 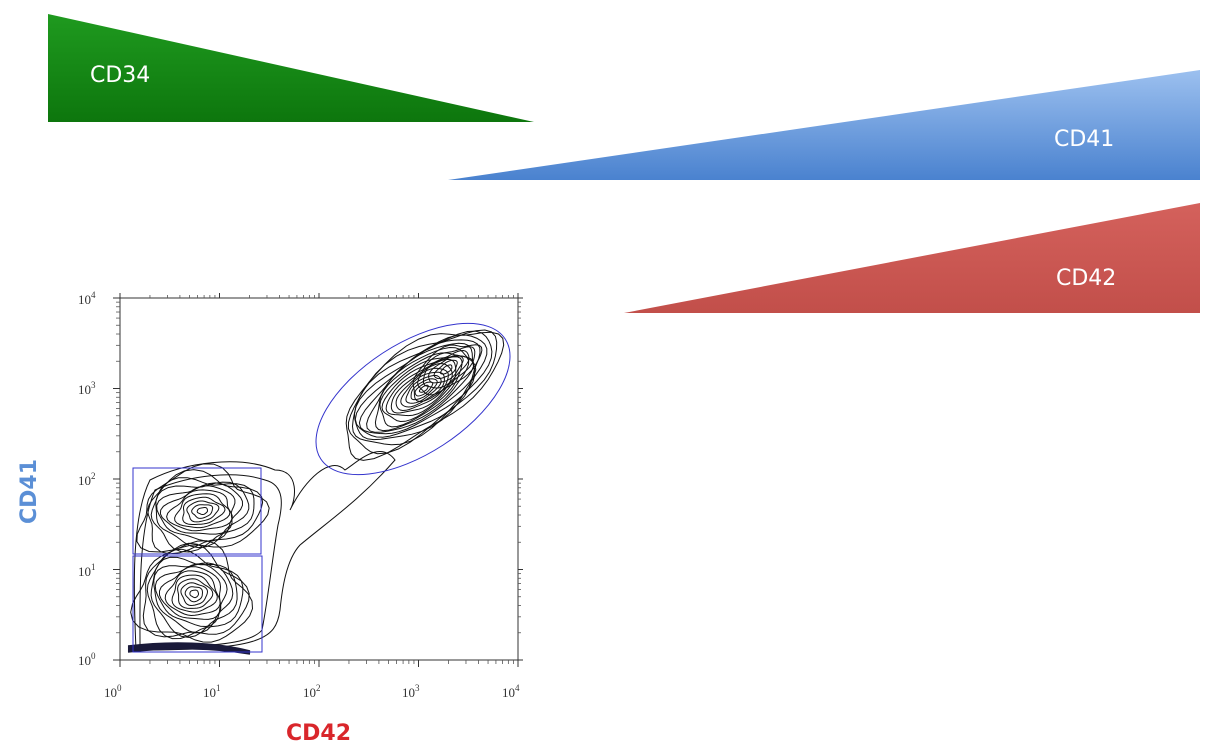 What do you see at coordinates (113, 691) in the screenshot?
I see `x-tick-label: 10⁰` at bounding box center [113, 691].